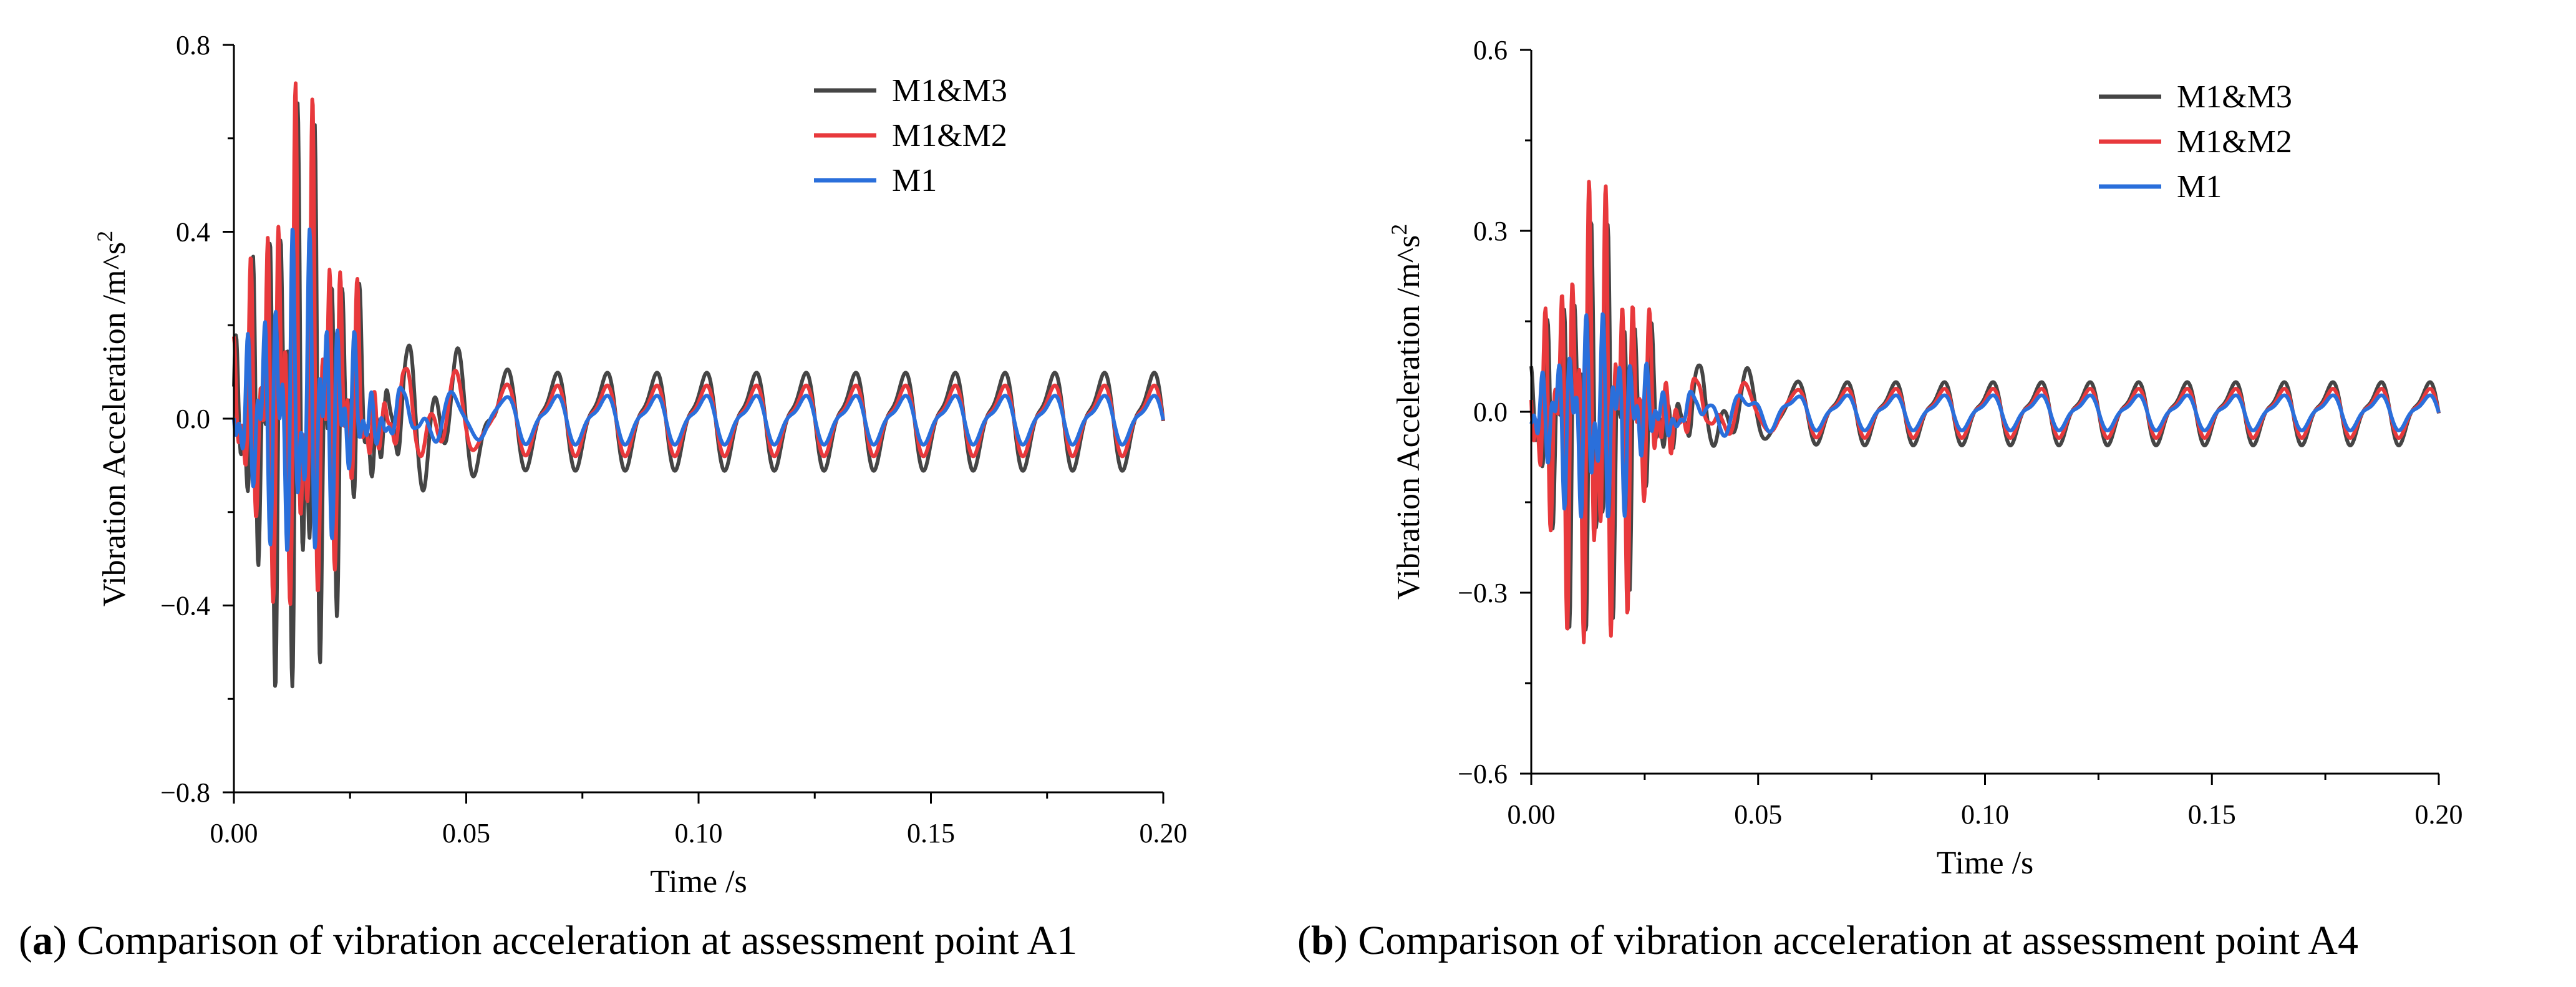 The width and height of the screenshot is (2576, 987). Describe the element at coordinates (1483, 774) in the screenshot. I see `y-tick-label: −0.6` at that location.